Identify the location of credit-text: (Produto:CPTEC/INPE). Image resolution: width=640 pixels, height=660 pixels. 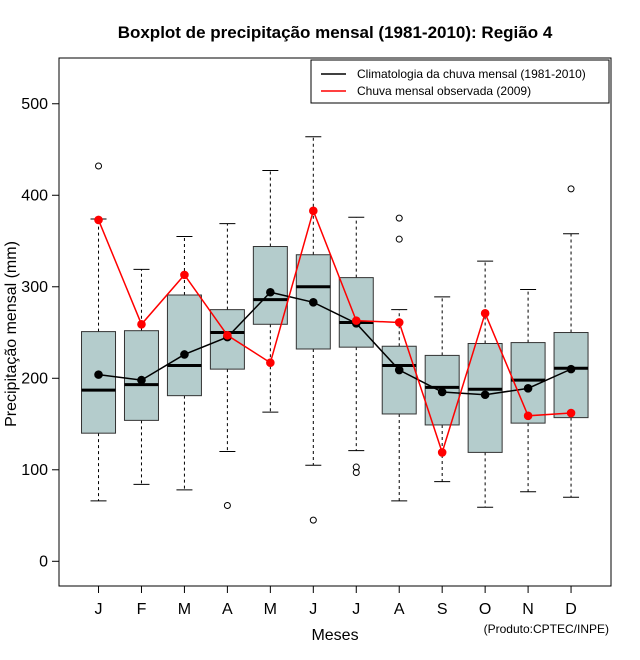
(546, 629).